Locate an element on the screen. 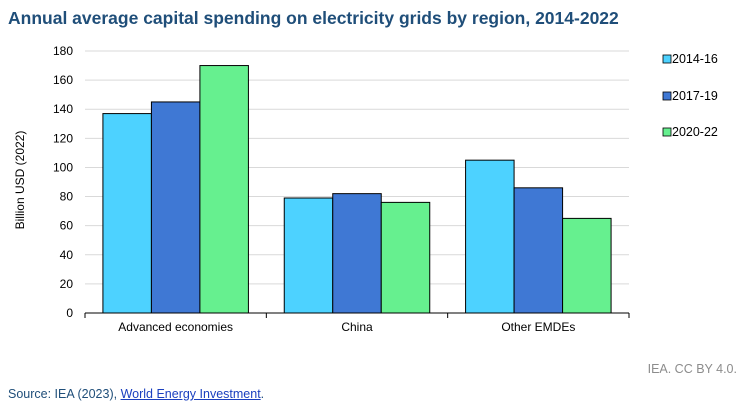 The width and height of the screenshot is (743, 412). x-tick-label: Other EMDEs is located at coordinates (538, 327).